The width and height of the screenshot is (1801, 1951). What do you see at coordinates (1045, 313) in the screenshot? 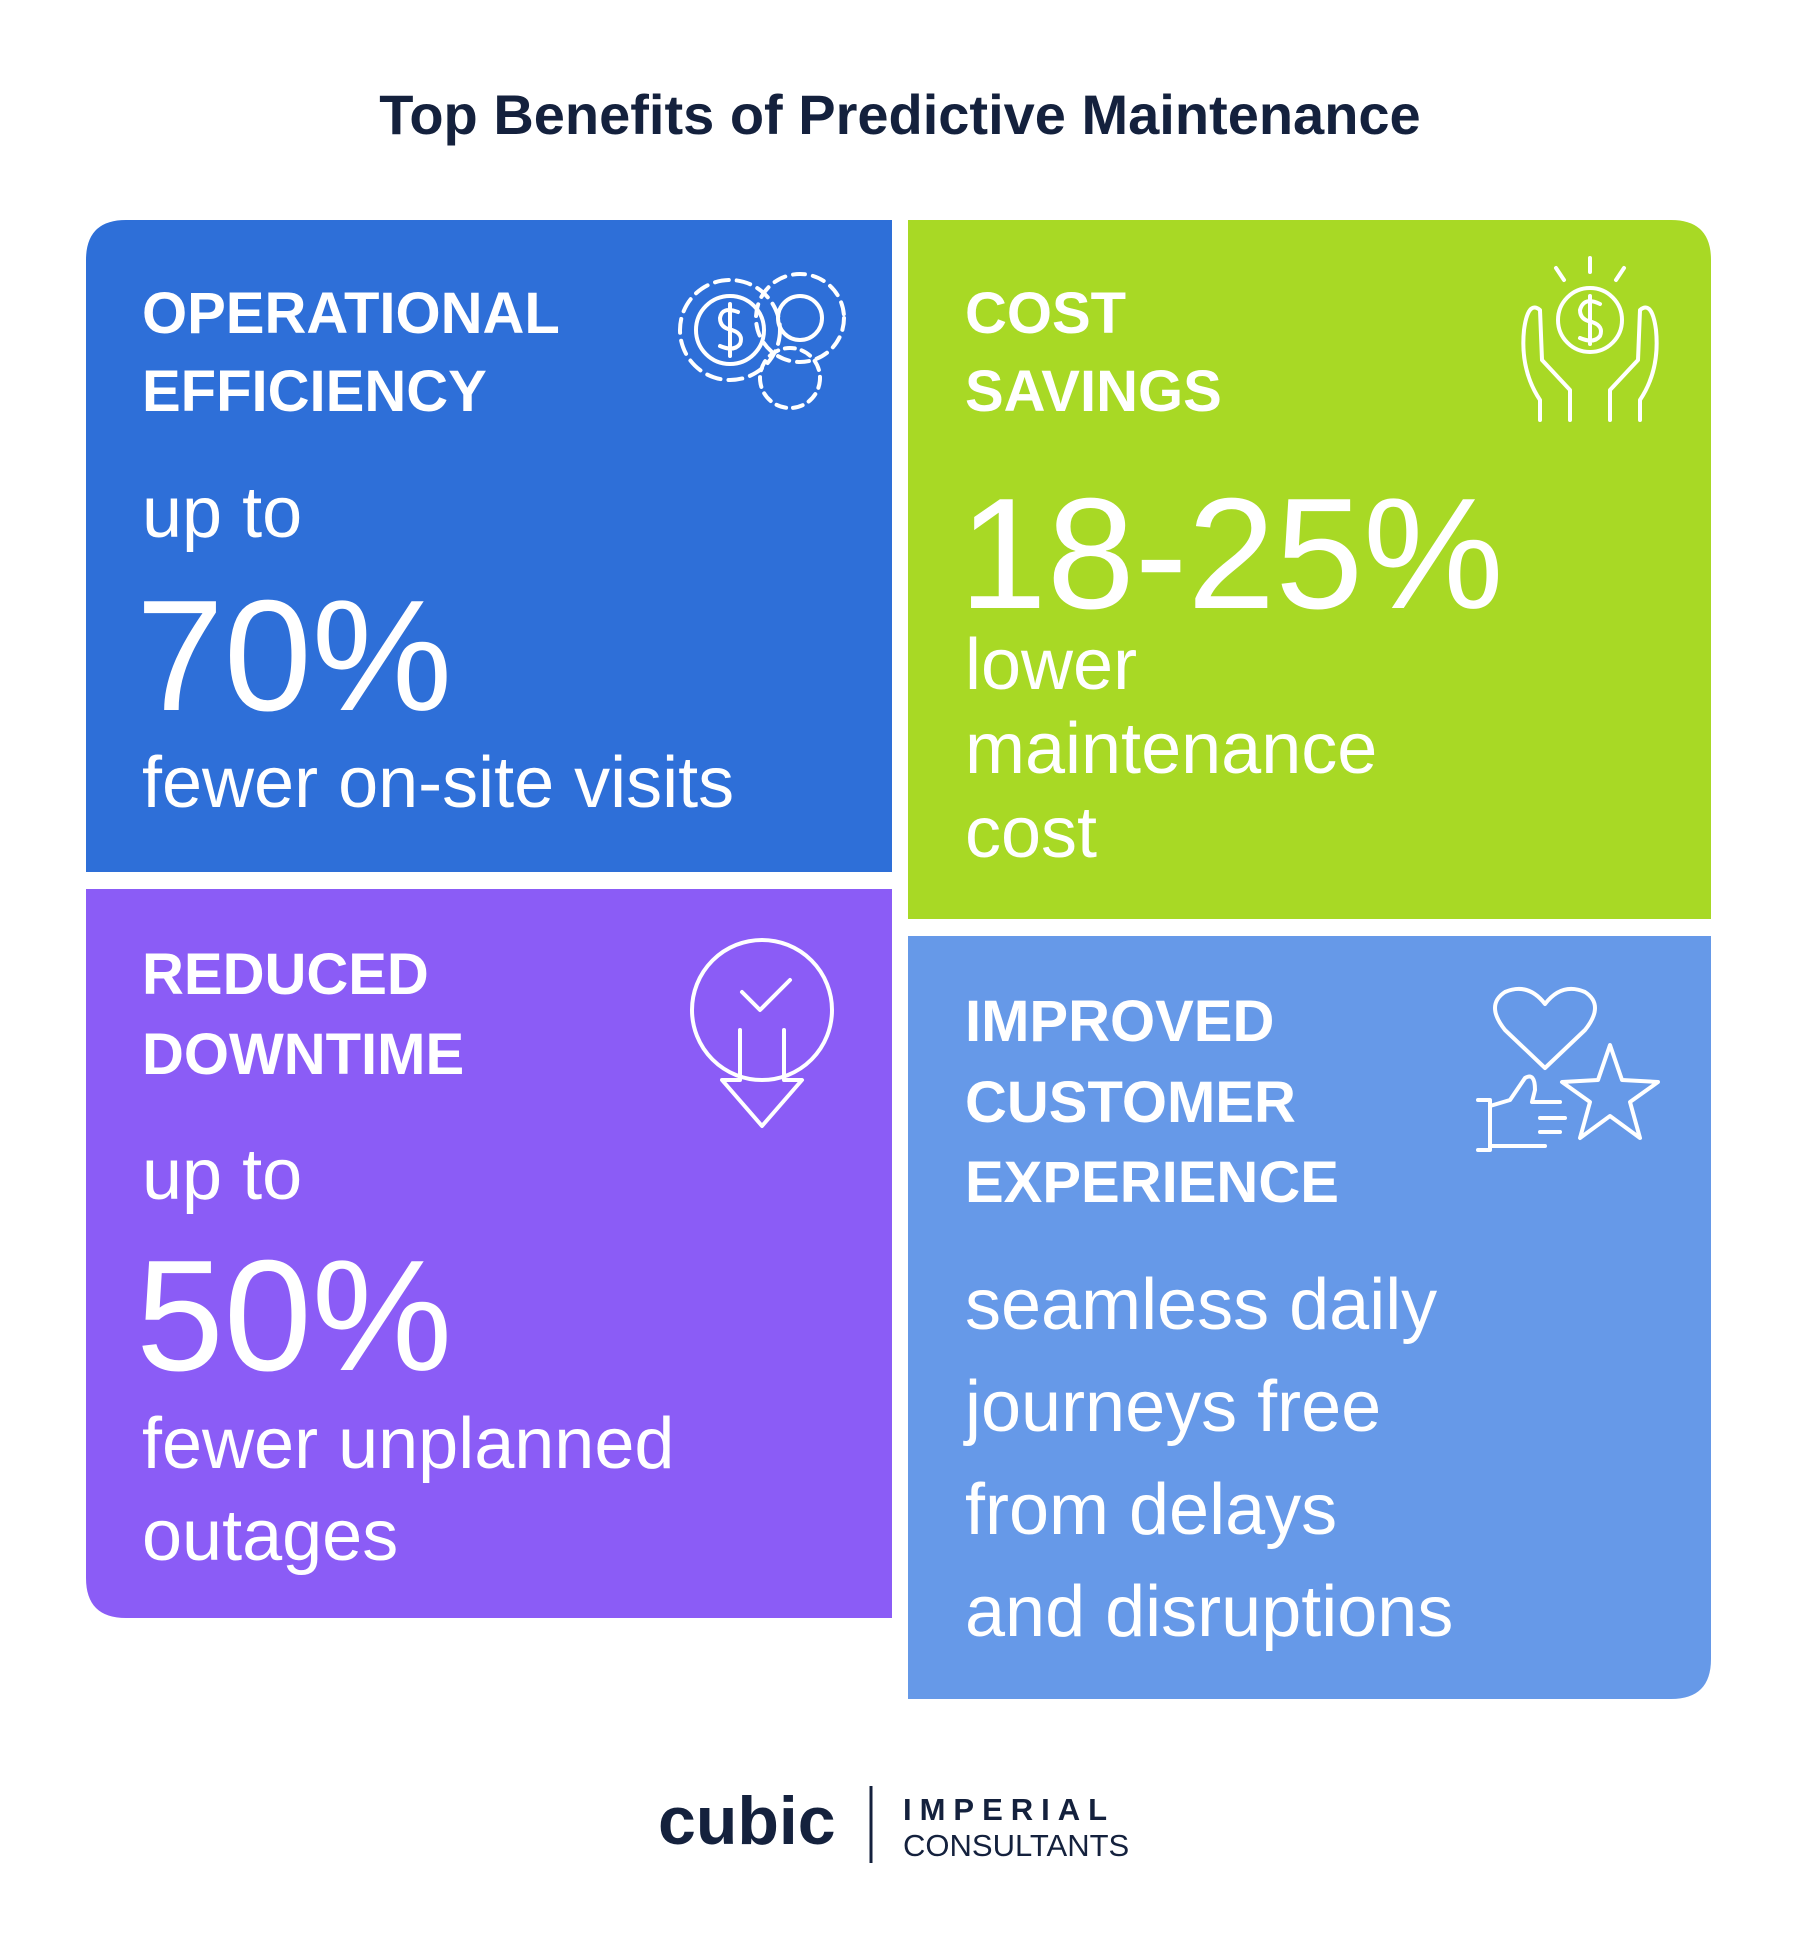
I see `card-heading: COST` at bounding box center [1045, 313].